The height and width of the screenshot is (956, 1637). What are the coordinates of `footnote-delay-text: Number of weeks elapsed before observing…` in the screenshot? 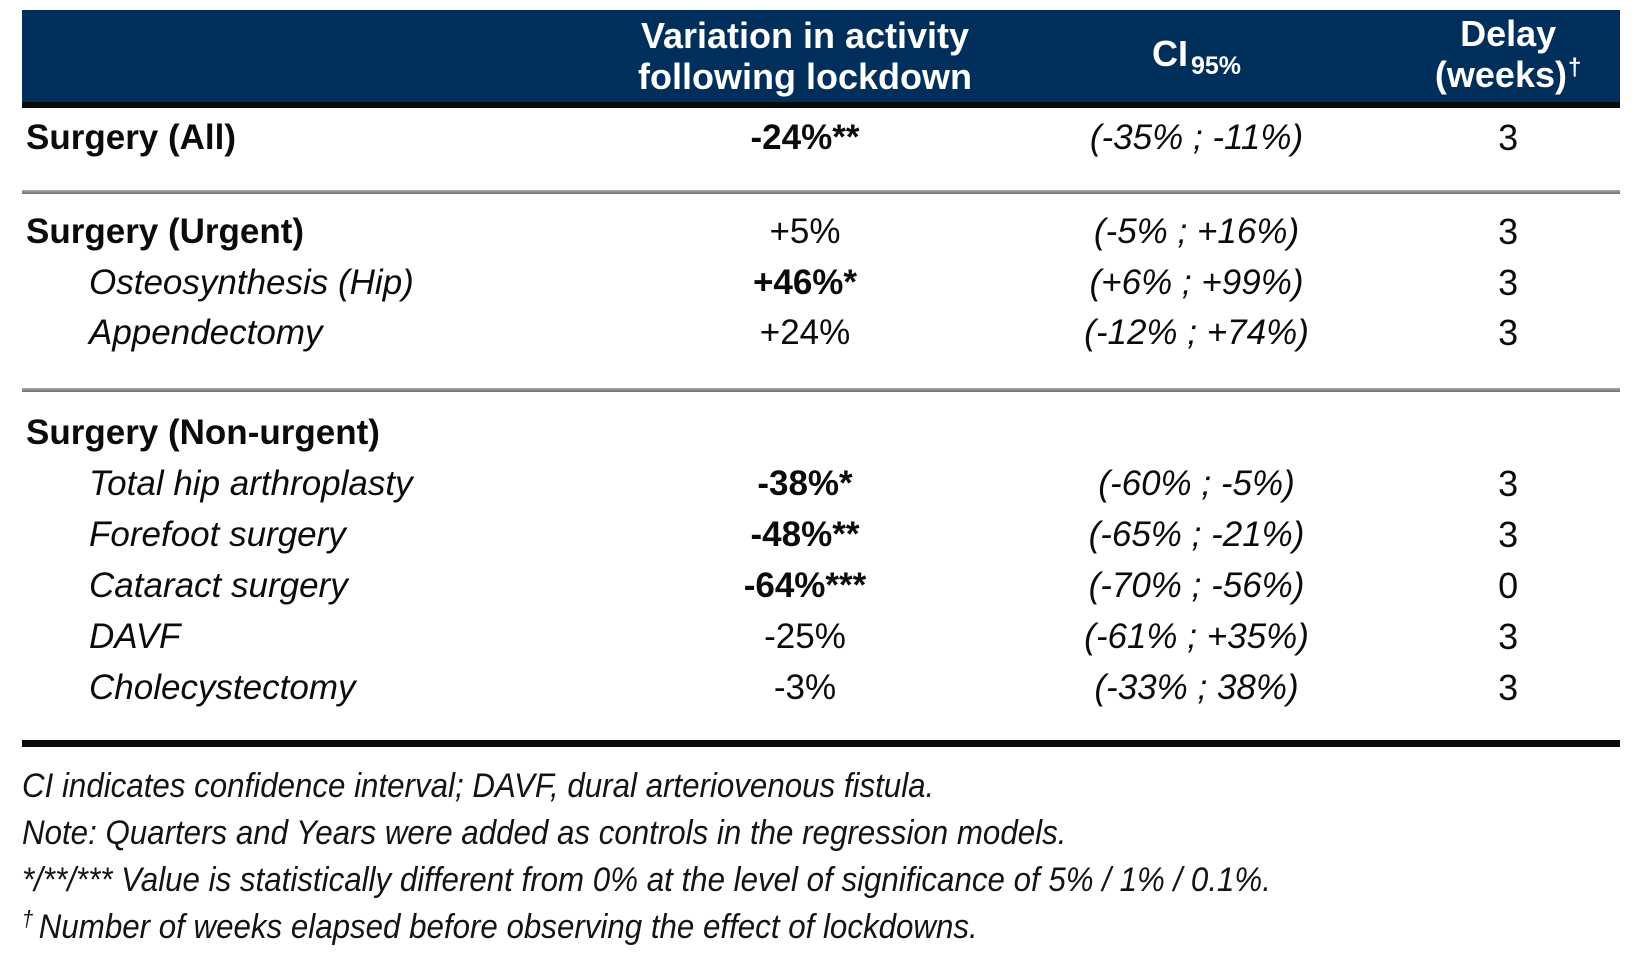 It's located at (508, 927).